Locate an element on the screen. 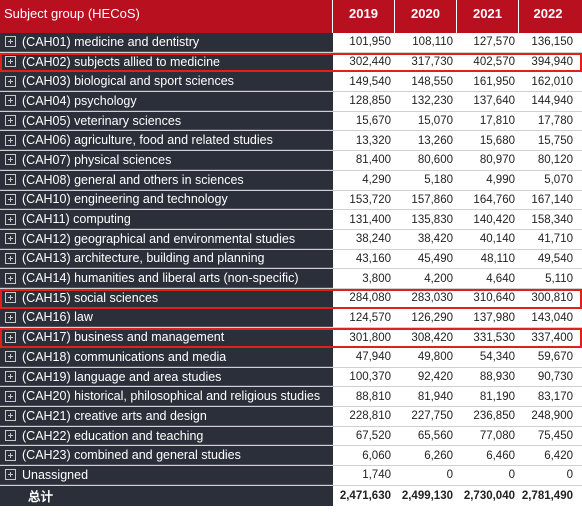 The height and width of the screenshot is (514, 582). table-row: (CAH16) law 124,570 126,290 137,980 143,040 is located at coordinates (291, 318).